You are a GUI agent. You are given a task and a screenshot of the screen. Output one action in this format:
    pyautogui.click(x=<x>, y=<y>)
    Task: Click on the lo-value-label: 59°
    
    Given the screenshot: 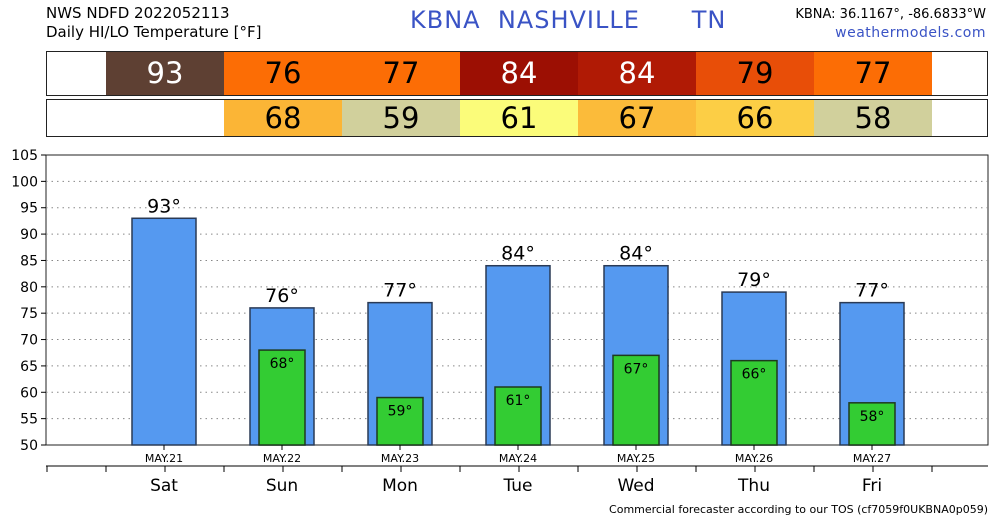 What is the action you would take?
    pyautogui.click(x=400, y=412)
    